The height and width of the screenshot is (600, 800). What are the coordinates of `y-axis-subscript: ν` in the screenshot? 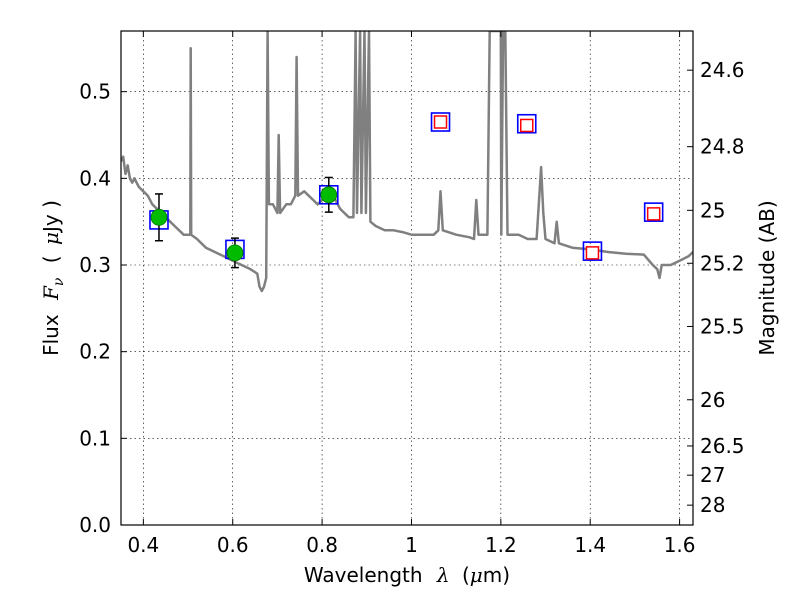 It's located at (59, 281).